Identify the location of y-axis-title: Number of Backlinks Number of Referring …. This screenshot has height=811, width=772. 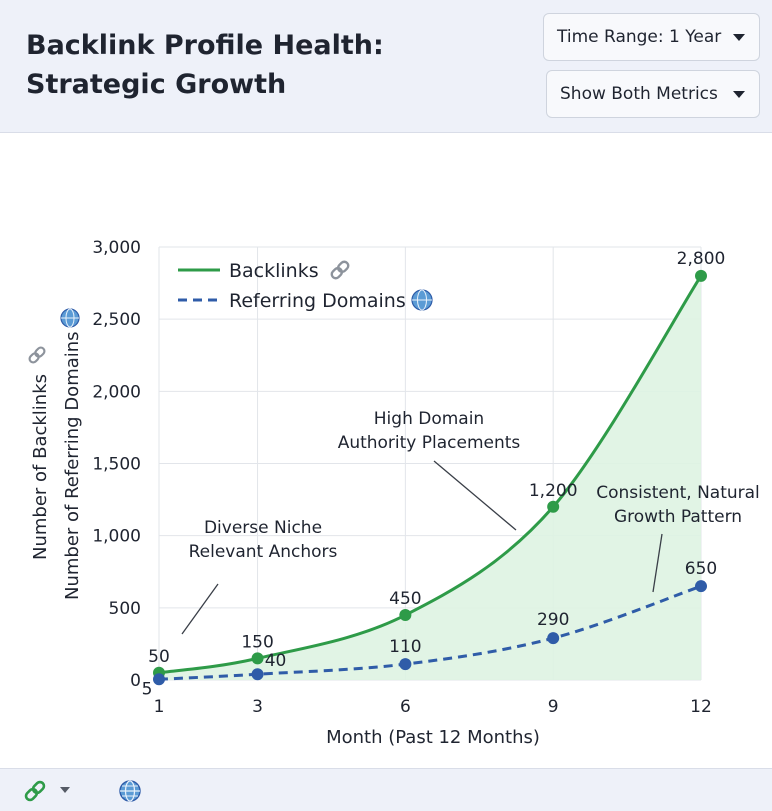
(55, 454).